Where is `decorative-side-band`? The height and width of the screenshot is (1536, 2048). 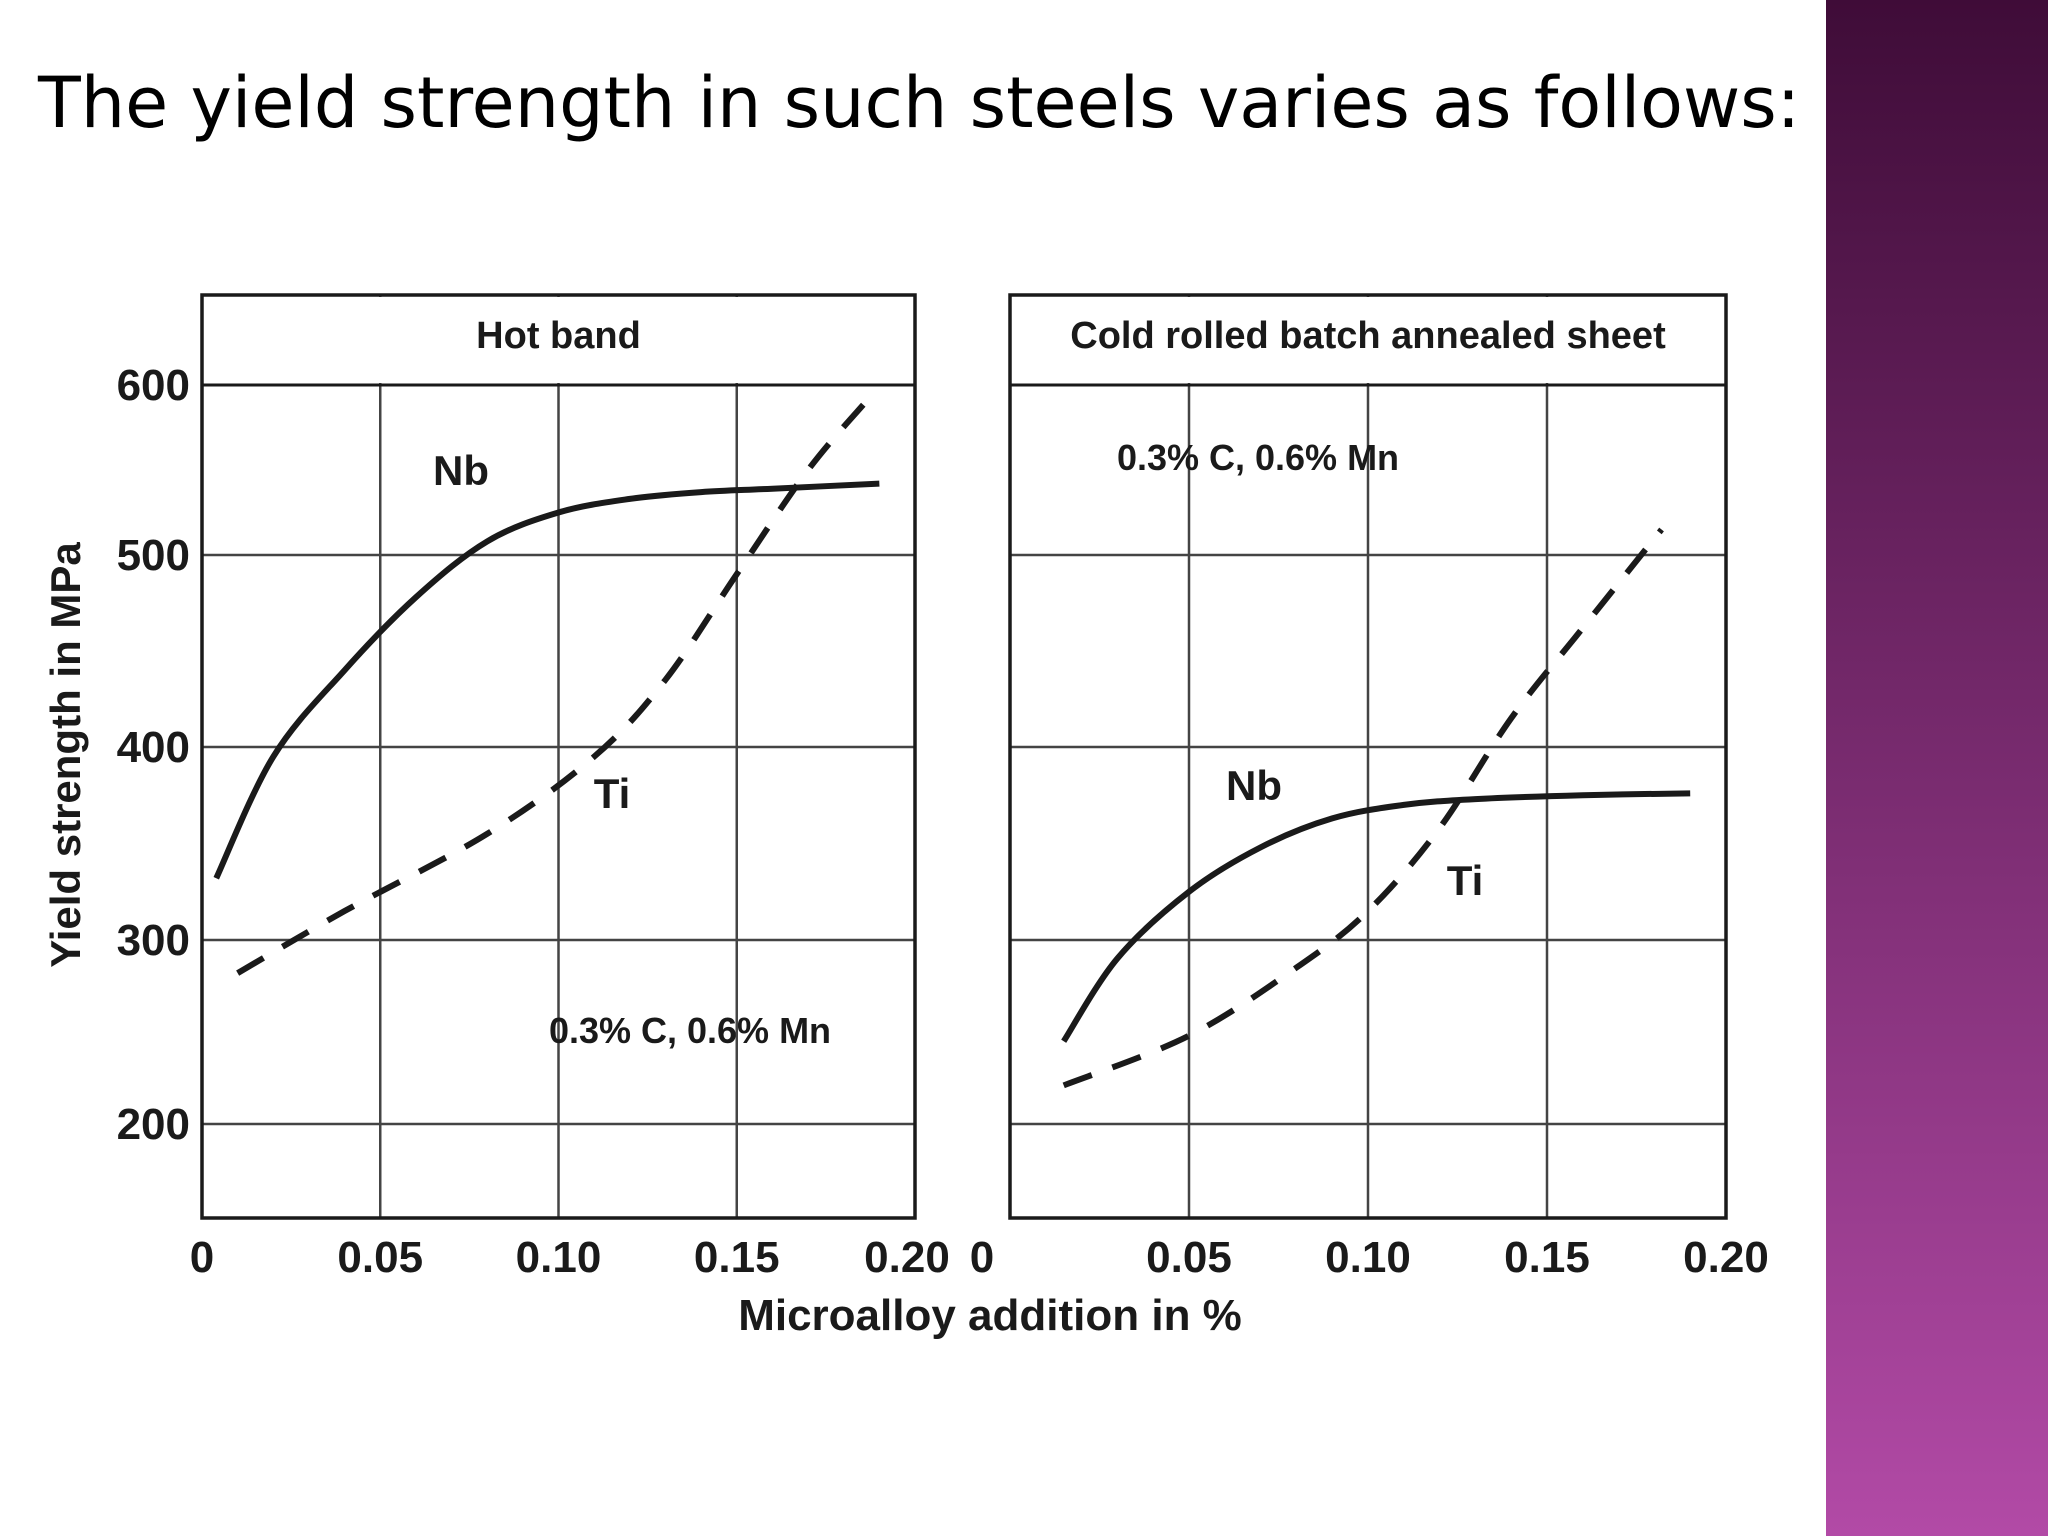 decorative-side-band is located at coordinates (1937, 768).